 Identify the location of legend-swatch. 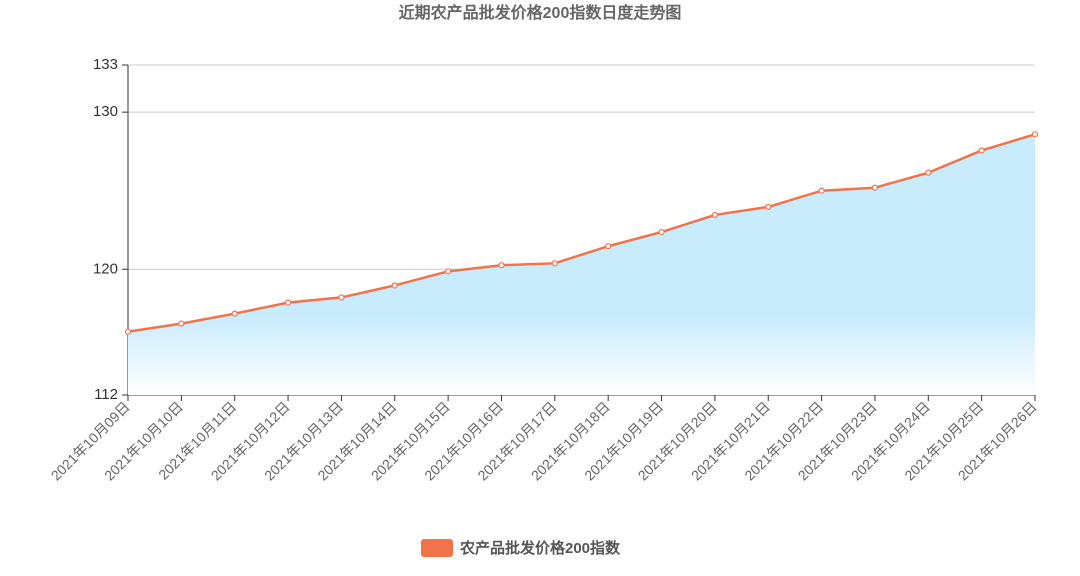
(437, 548).